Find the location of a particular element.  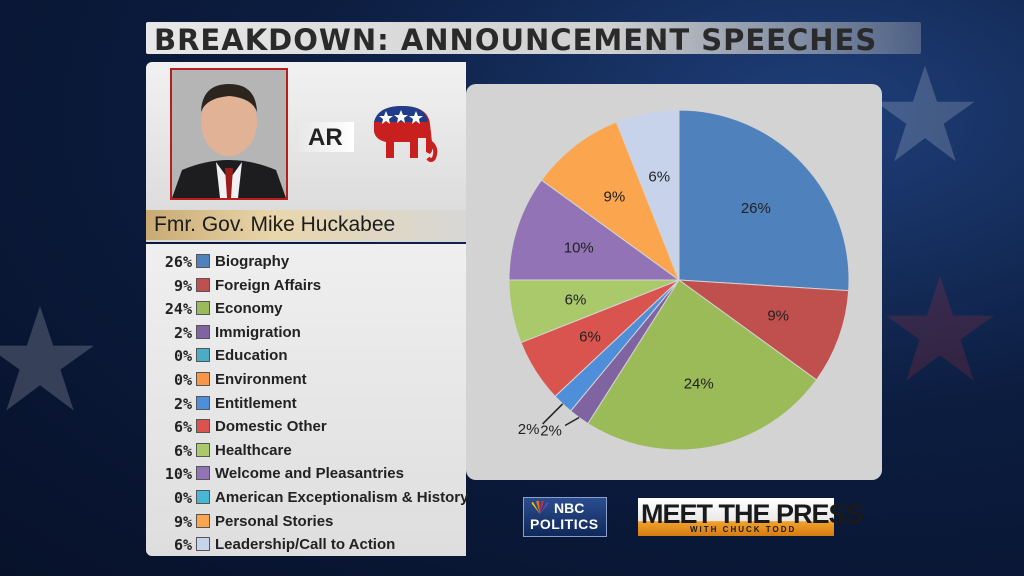

mtp-logo-text: MEET THE PRESS is located at coordinates (752, 514).